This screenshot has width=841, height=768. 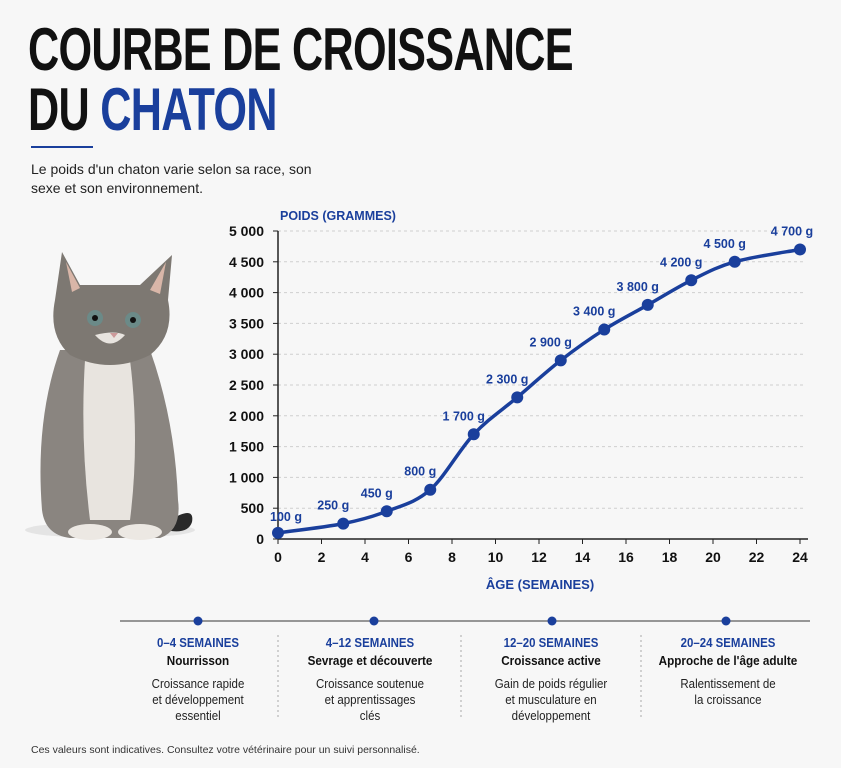 I want to click on x-tick-label: 22, so click(x=757, y=557).